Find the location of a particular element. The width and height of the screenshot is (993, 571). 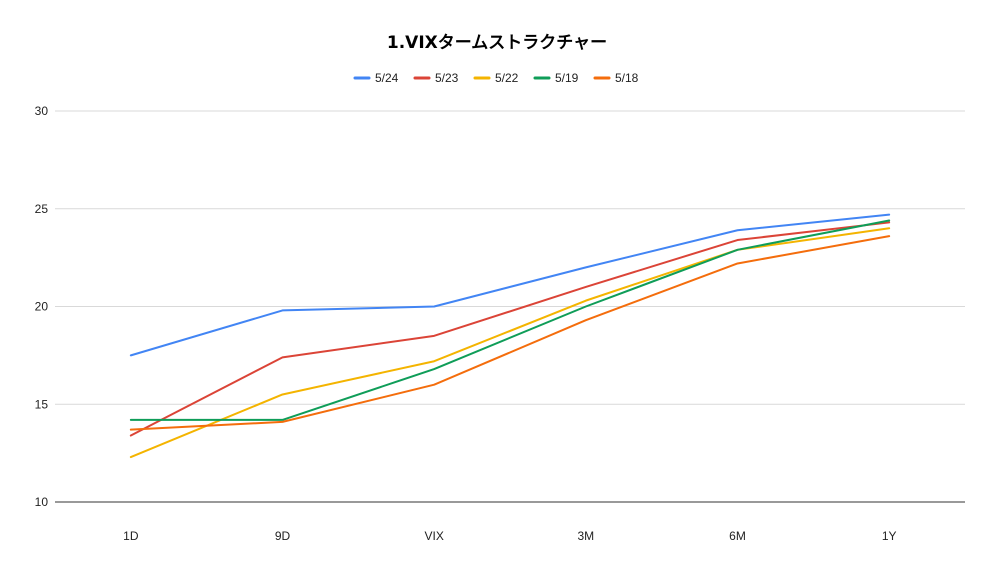

legend-label: 5/18 is located at coordinates (627, 78).